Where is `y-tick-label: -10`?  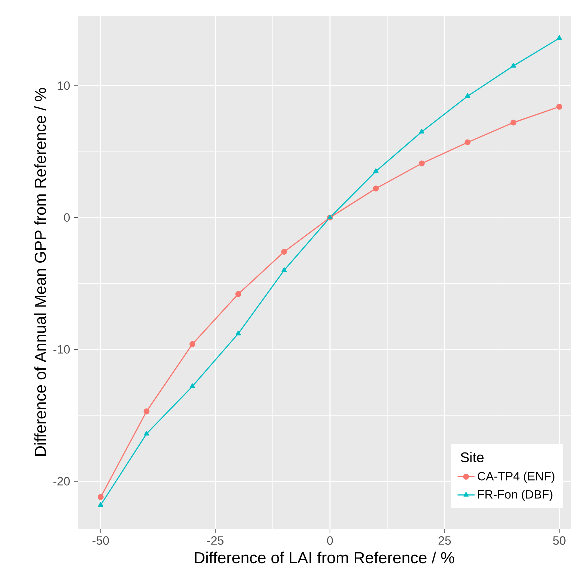 y-tick-label: -10 is located at coordinates (62, 349).